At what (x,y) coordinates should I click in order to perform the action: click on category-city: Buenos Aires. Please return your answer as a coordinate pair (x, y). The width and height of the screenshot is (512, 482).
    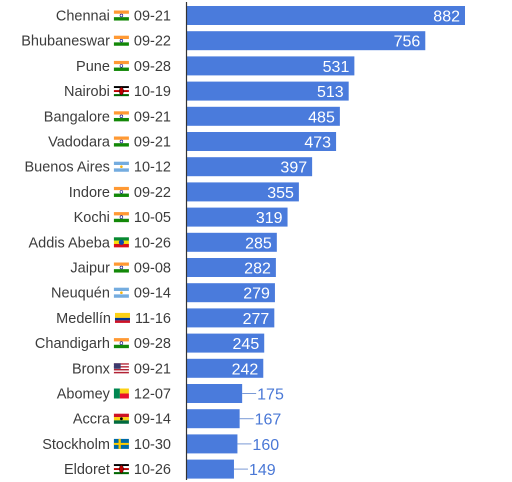
    Looking at the image, I should click on (66, 168).